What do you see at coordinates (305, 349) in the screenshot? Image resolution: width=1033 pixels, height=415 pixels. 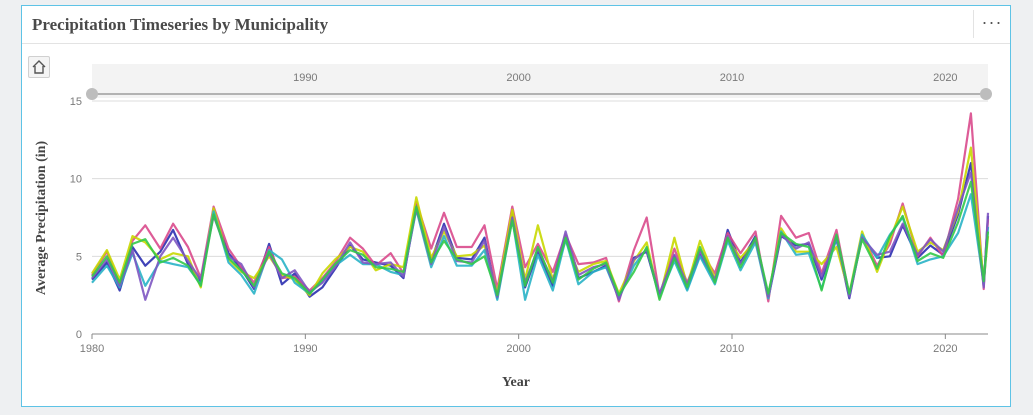 I see `x-tick-label: 1990` at bounding box center [305, 349].